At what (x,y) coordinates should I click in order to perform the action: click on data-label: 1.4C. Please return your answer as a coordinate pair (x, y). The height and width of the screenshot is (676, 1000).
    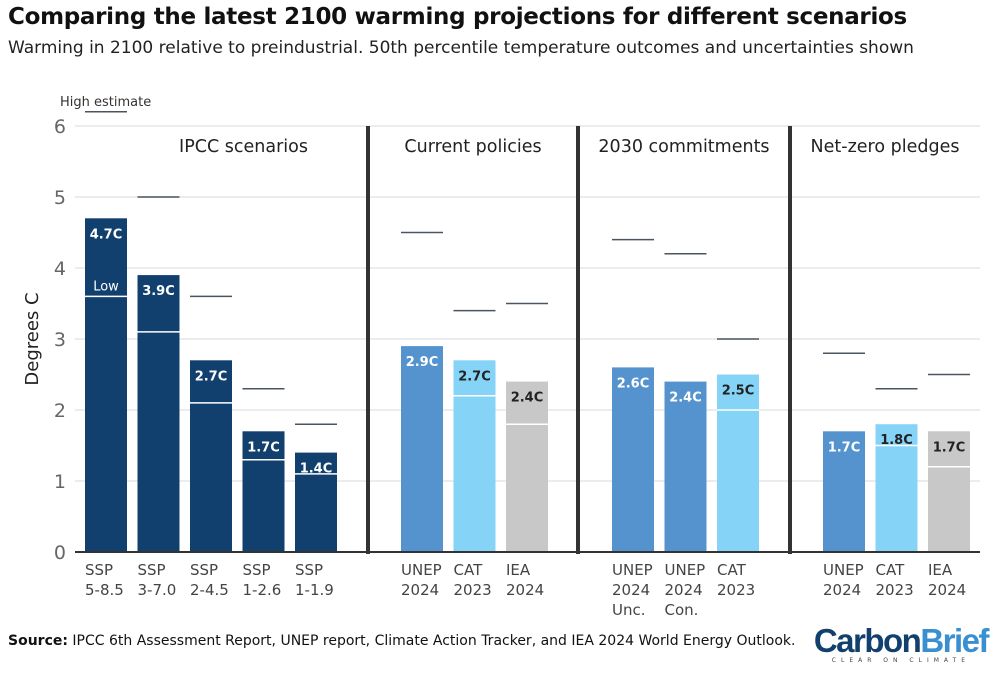
    Looking at the image, I should click on (316, 469).